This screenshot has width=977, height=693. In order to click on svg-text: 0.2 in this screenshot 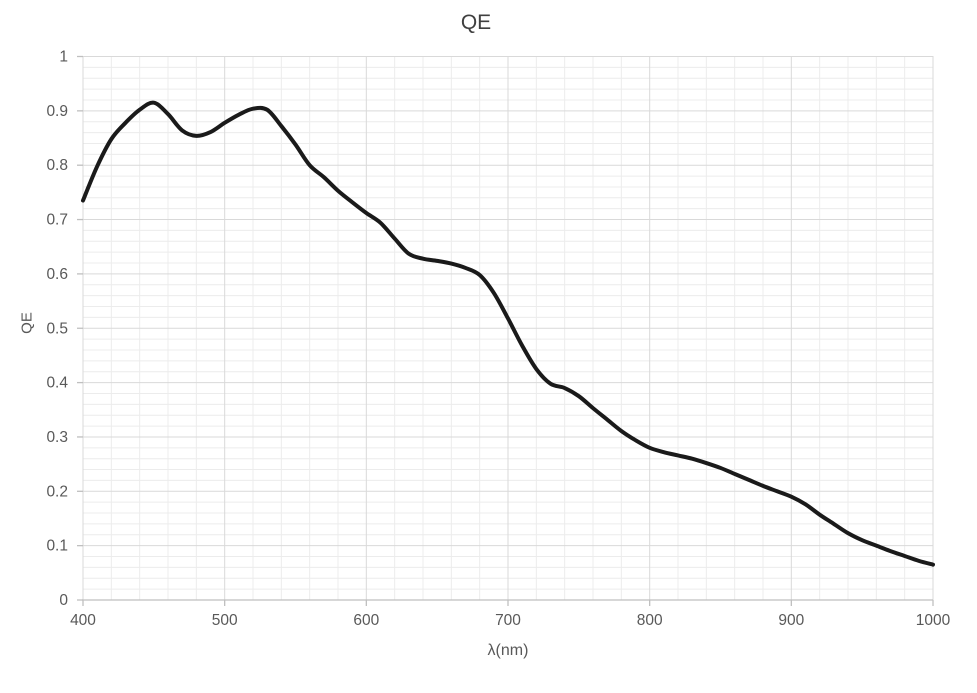, I will do `click(57, 491)`.